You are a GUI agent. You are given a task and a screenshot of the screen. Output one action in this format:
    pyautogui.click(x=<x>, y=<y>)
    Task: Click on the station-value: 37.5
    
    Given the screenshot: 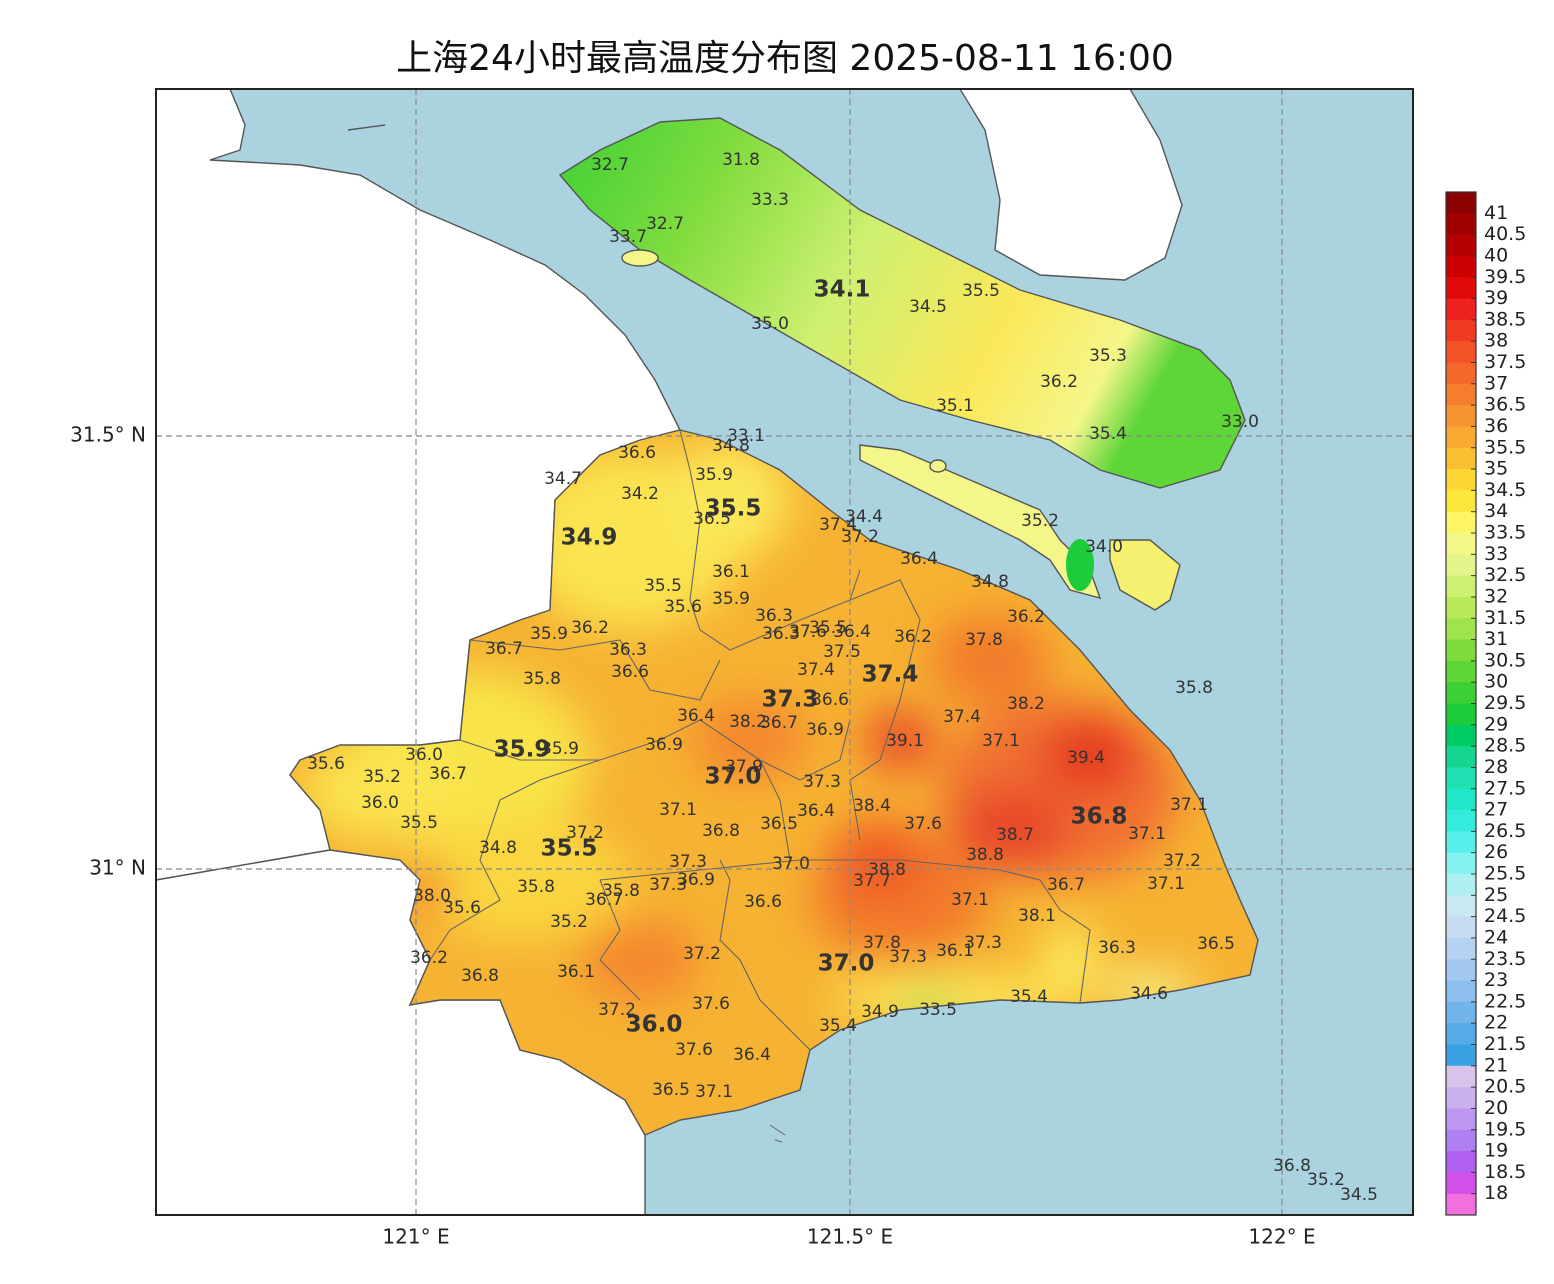 What is the action you would take?
    pyautogui.click(x=842, y=652)
    